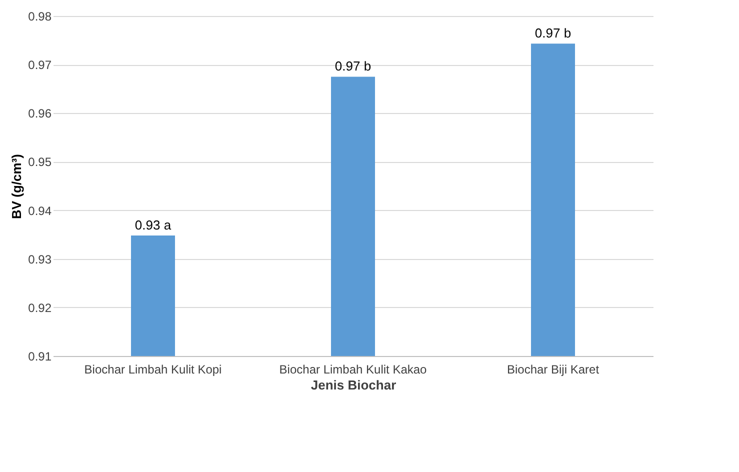 This screenshot has width=739, height=472. Describe the element at coordinates (153, 369) in the screenshot. I see `x-tick-label: Biochar Limbah Kulit Kopi` at that location.